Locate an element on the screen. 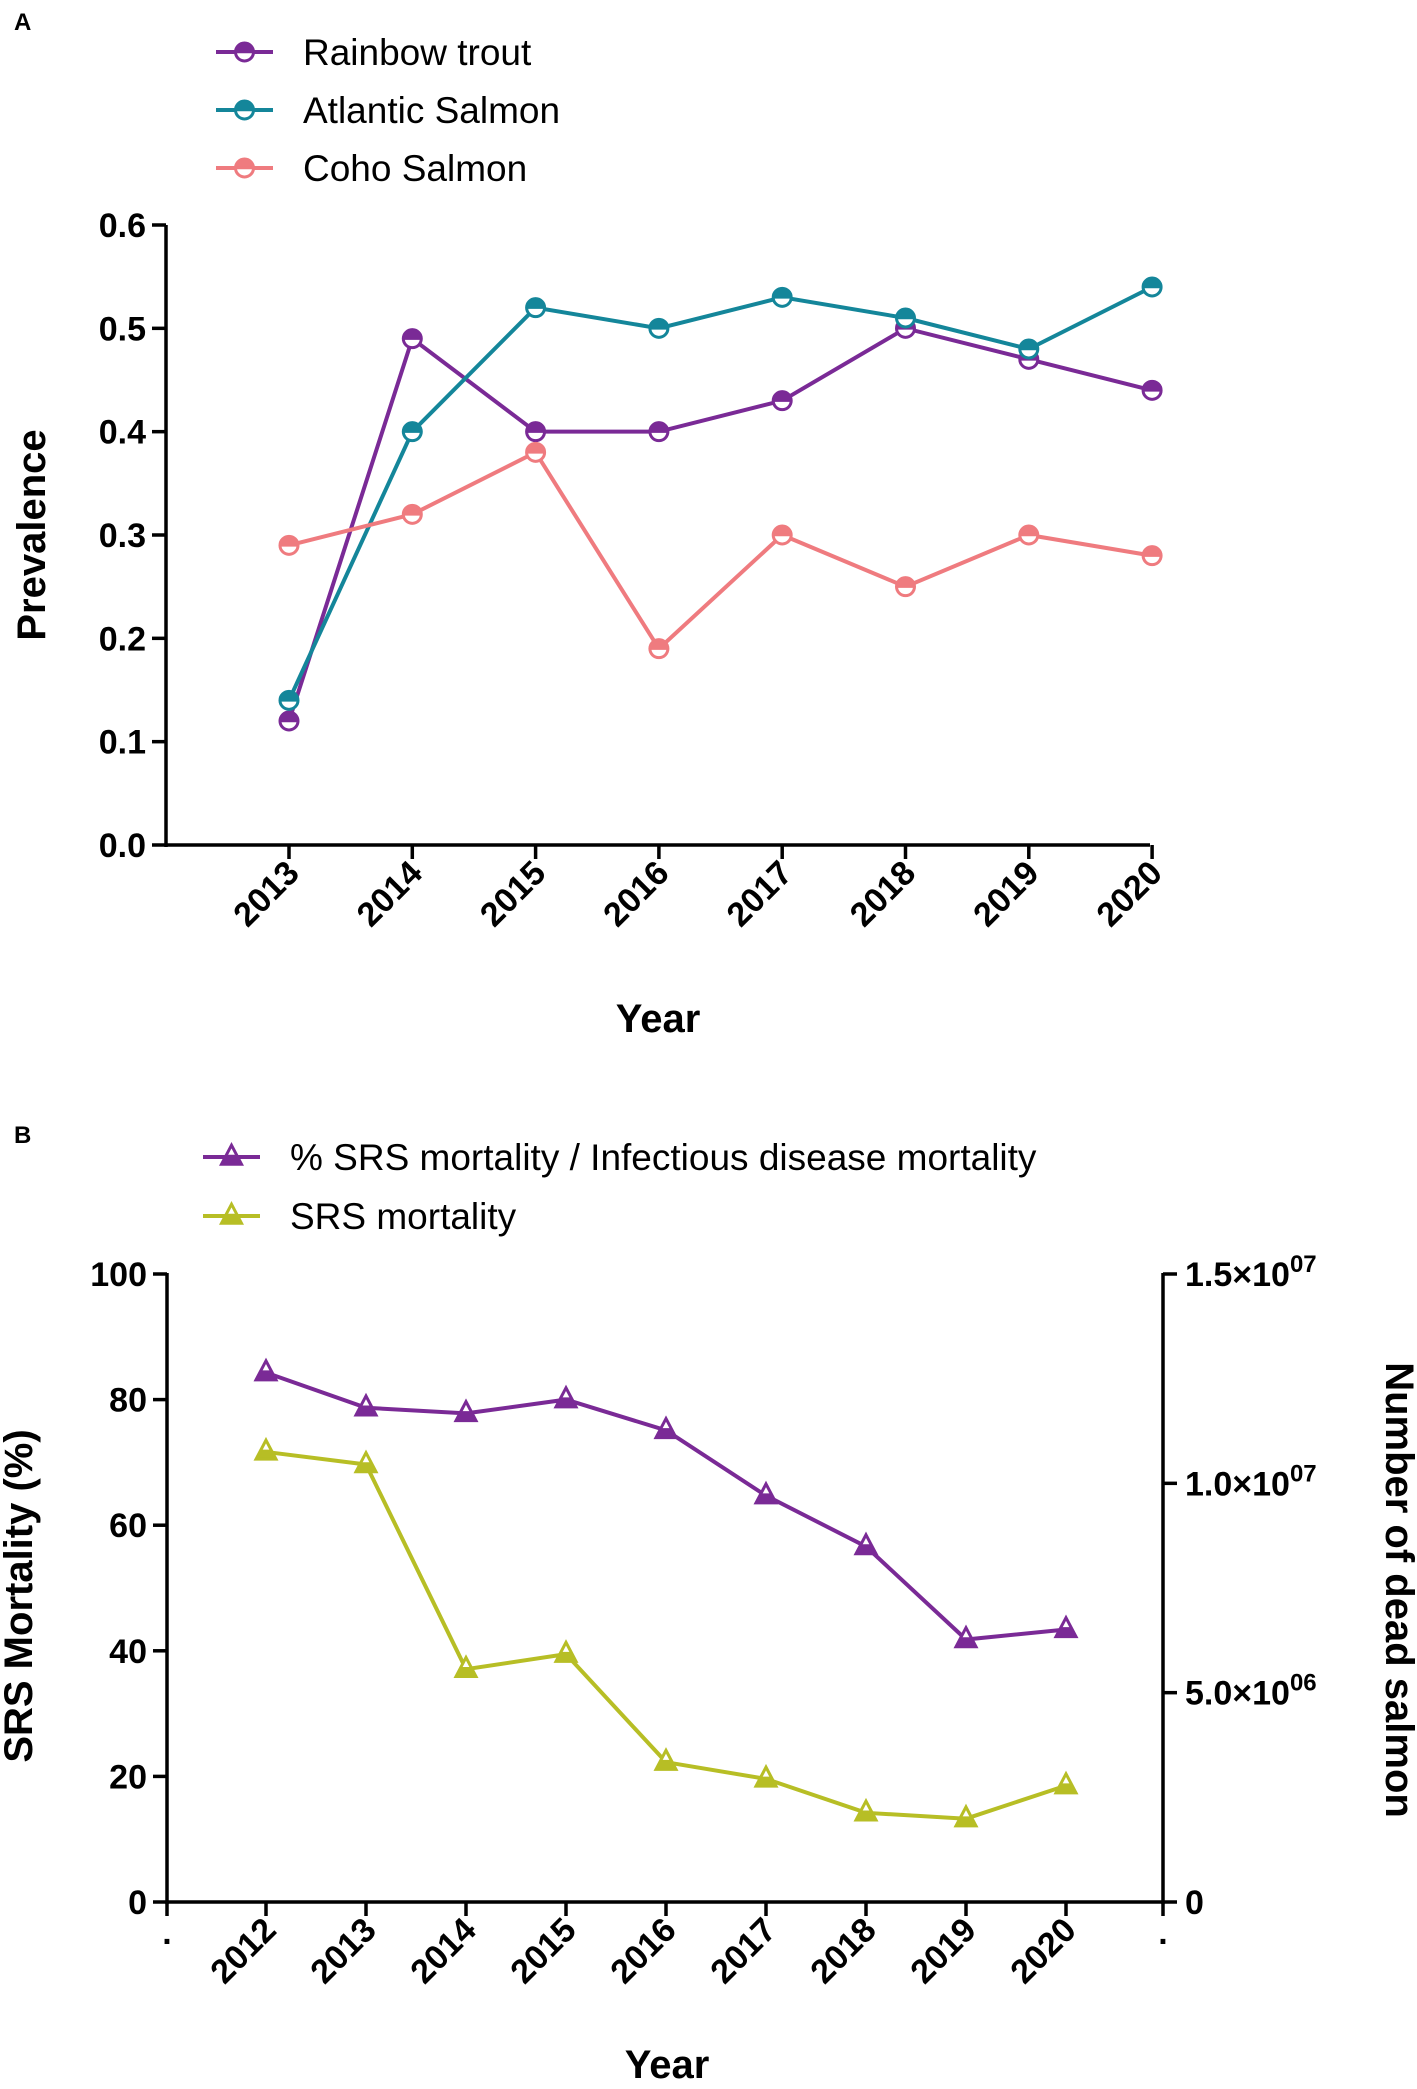  panel-b-left-y-axis-title: SRS Mortality (%) is located at coordinates (20, 1595).